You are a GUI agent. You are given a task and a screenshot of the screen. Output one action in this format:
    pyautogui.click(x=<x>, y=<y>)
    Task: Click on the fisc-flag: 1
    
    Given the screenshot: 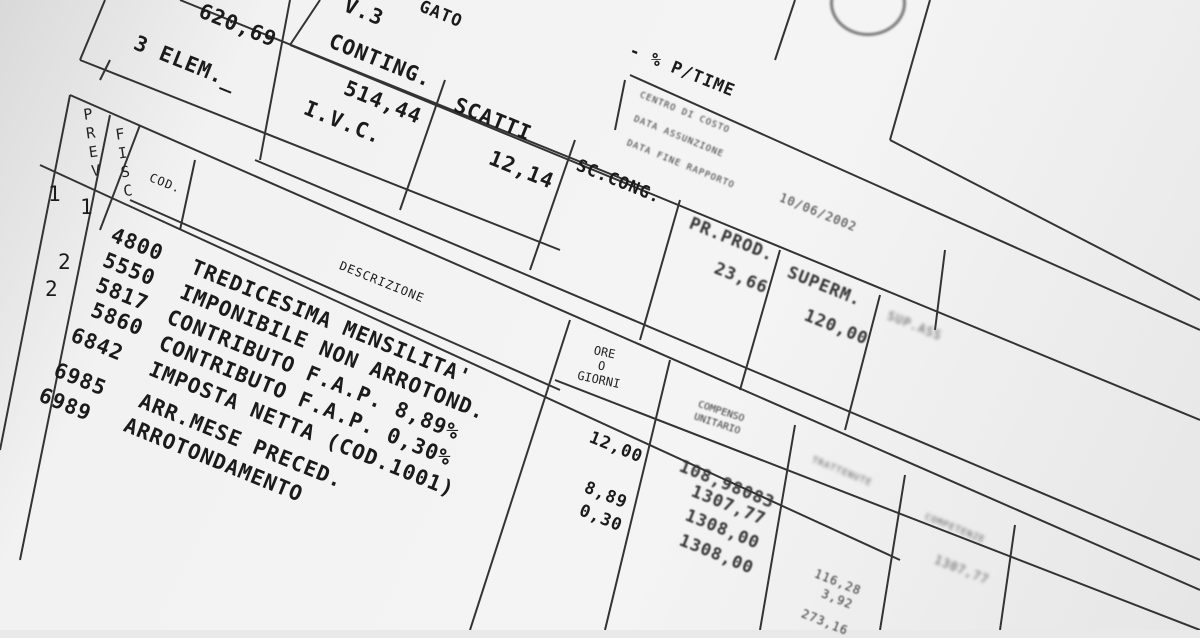 What is the action you would take?
    pyautogui.click(x=87, y=207)
    